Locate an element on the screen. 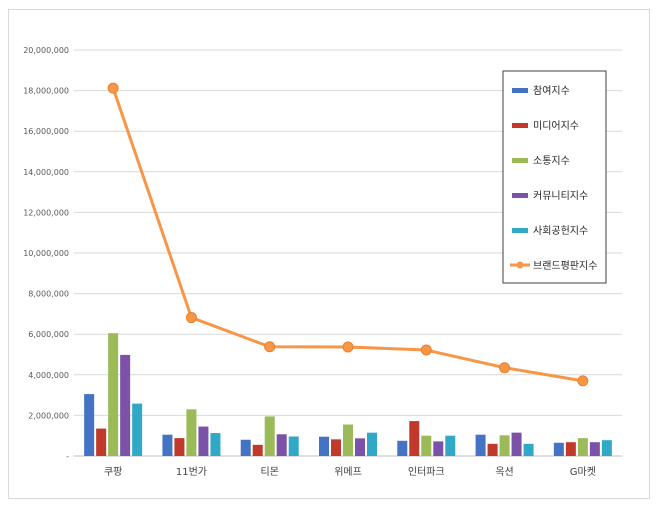  legend-label: 참여지수 is located at coordinates (551, 91).